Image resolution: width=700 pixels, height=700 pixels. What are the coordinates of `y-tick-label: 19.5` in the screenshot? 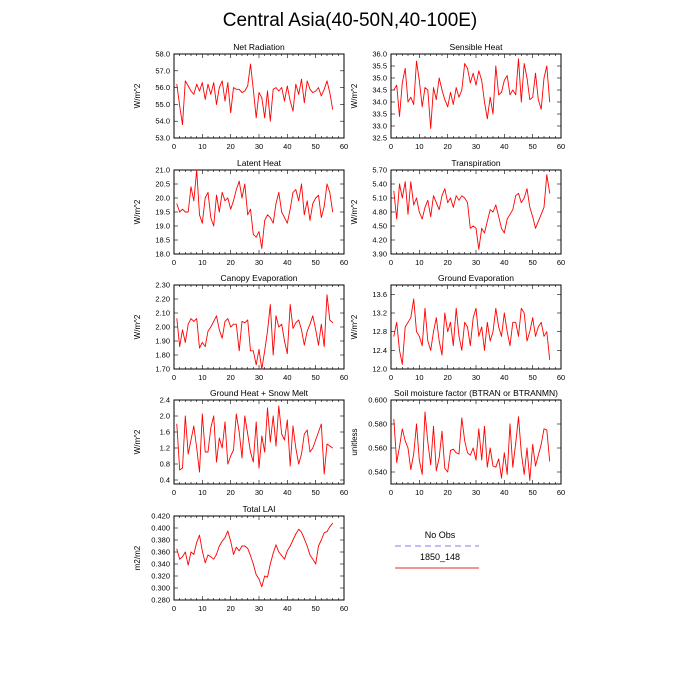 It's located at (162, 212).